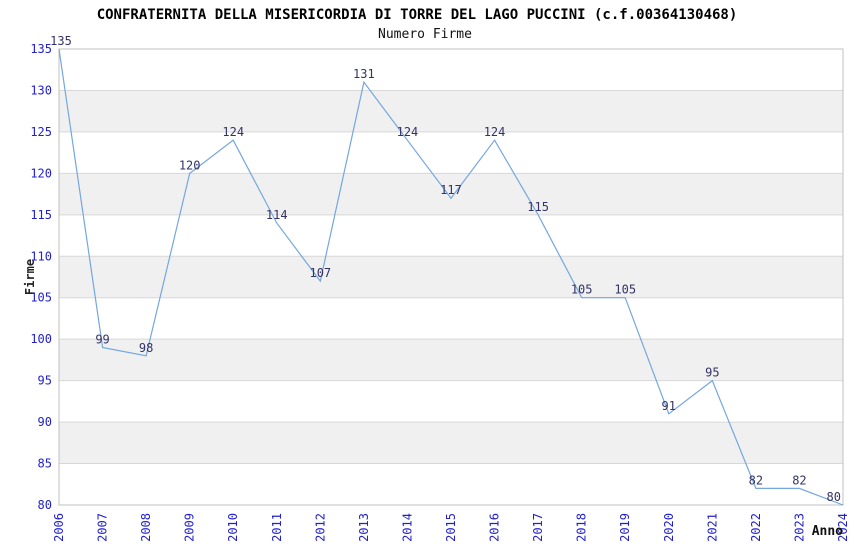 This screenshot has width=850, height=550. What do you see at coordinates (756, 527) in the screenshot?
I see `x-tick-label: 2022` at bounding box center [756, 527].